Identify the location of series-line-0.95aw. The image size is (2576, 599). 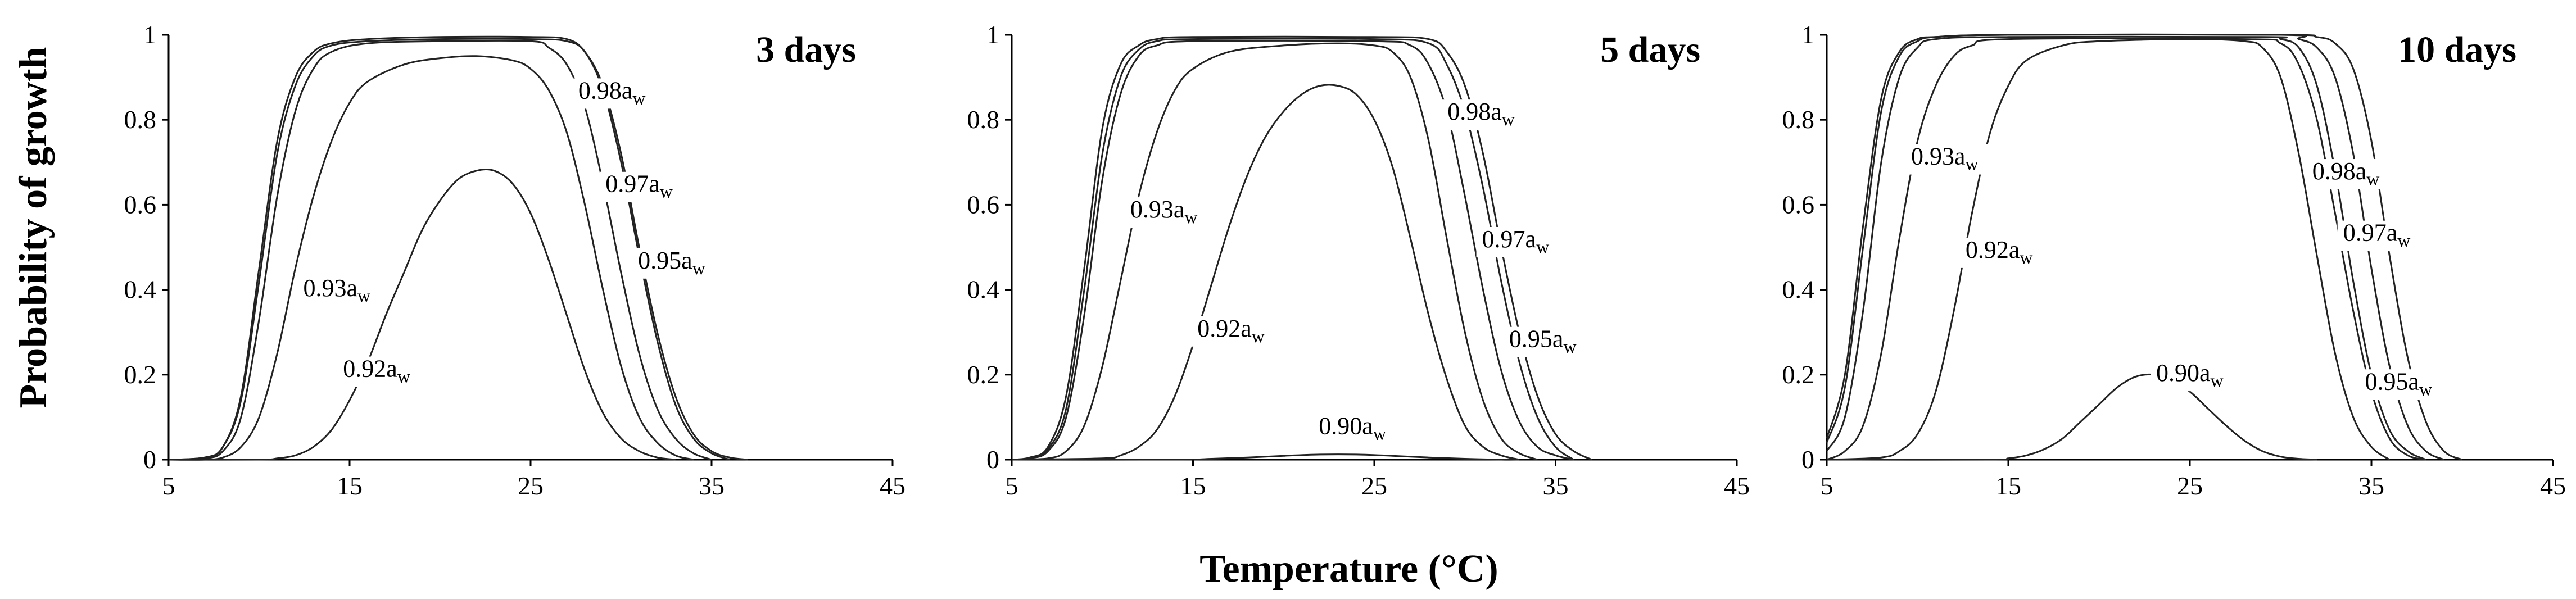
(440, 250).